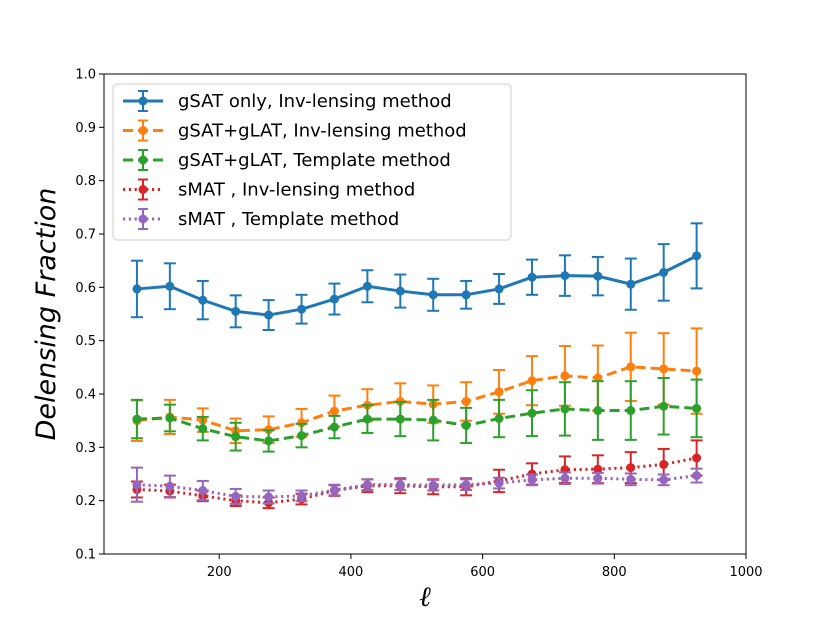 Image resolution: width=830 pixels, height=623 pixels. Describe the element at coordinates (85, 395) in the screenshot. I see `y-tick-label: 0.4` at that location.